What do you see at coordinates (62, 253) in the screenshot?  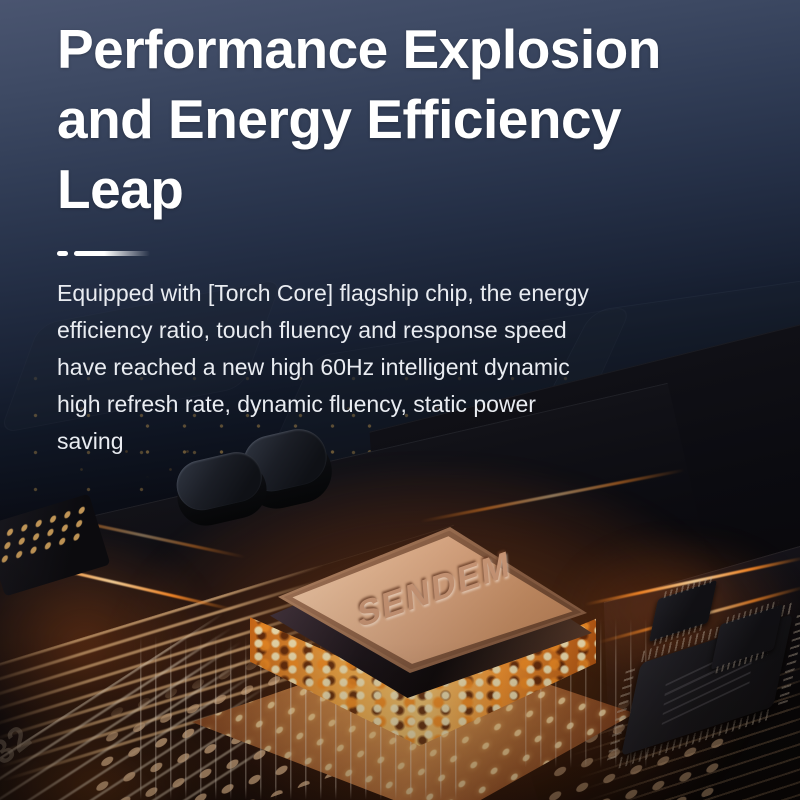 I see `divider-dash` at bounding box center [62, 253].